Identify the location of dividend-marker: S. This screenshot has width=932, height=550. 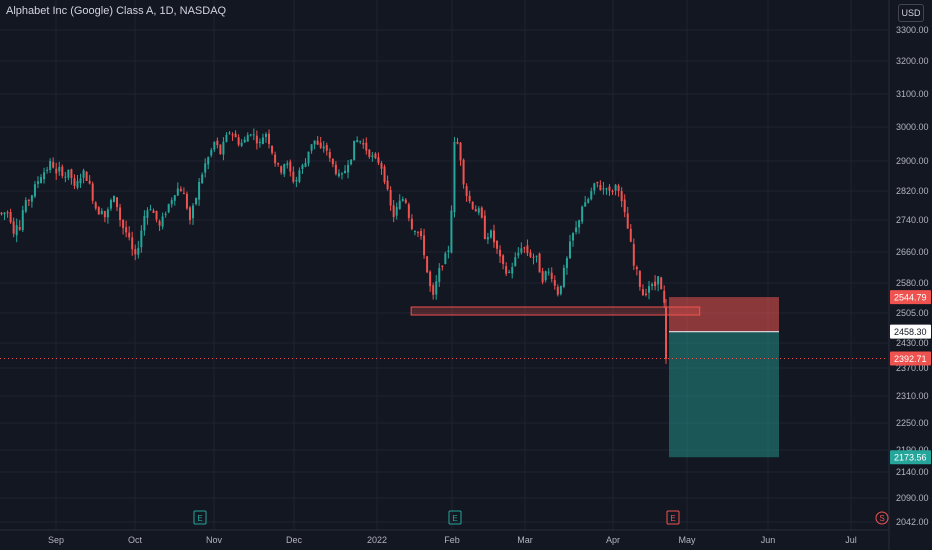
(882, 518).